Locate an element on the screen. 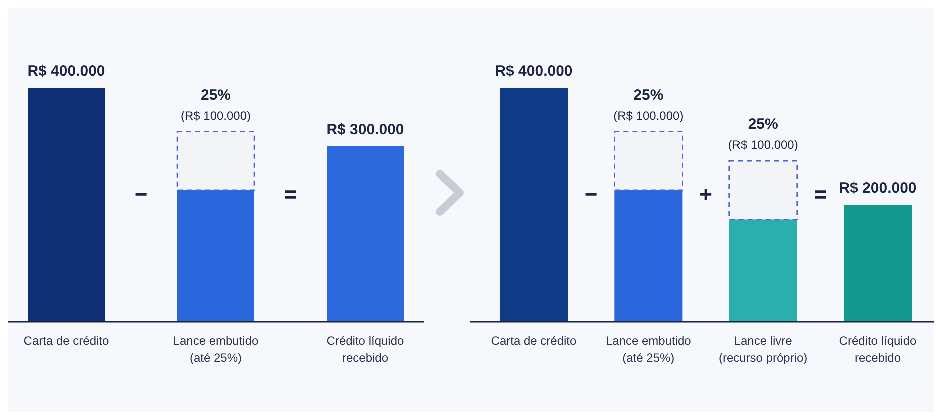  data-label: R$ 300.000 is located at coordinates (365, 130).